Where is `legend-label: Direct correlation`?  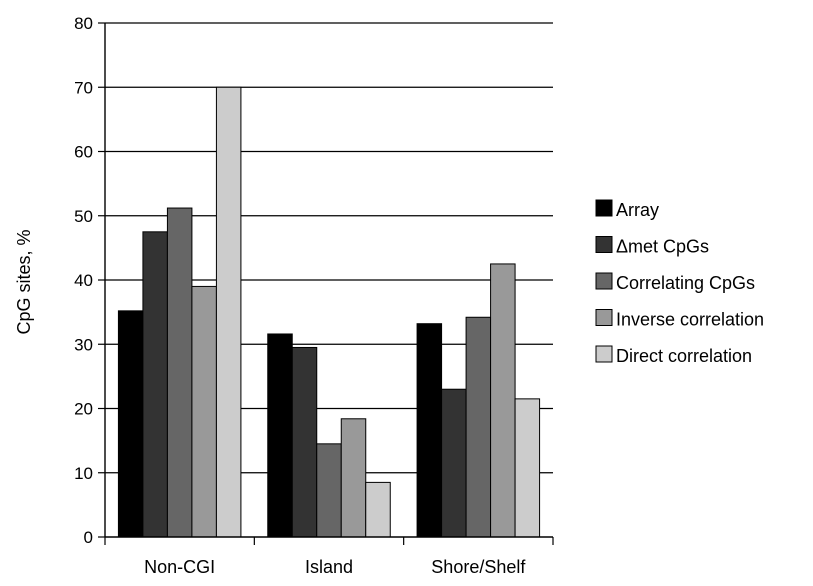 legend-label: Direct correlation is located at coordinates (684, 356).